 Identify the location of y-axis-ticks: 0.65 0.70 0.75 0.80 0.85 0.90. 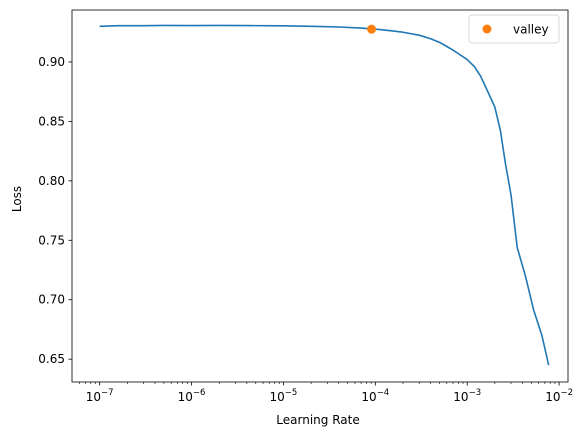
(55, 210).